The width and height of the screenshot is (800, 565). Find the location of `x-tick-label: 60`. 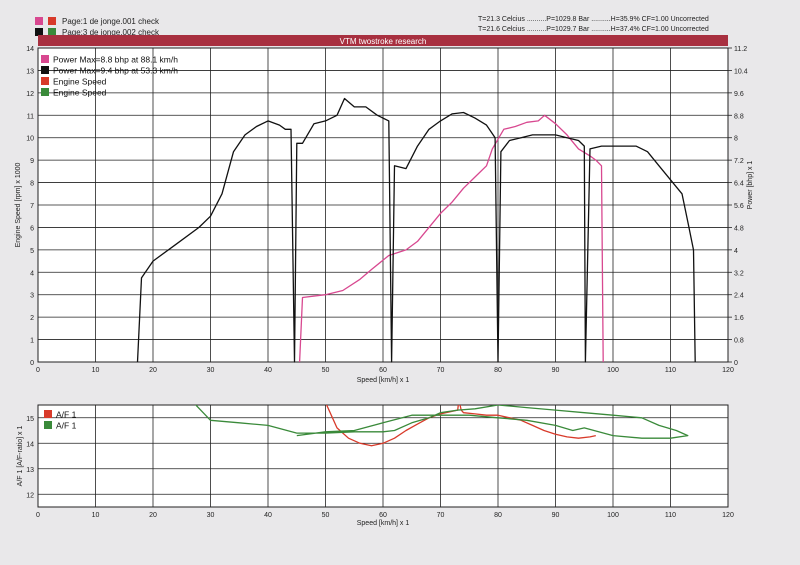

x-tick-label: 60 is located at coordinates (383, 370).